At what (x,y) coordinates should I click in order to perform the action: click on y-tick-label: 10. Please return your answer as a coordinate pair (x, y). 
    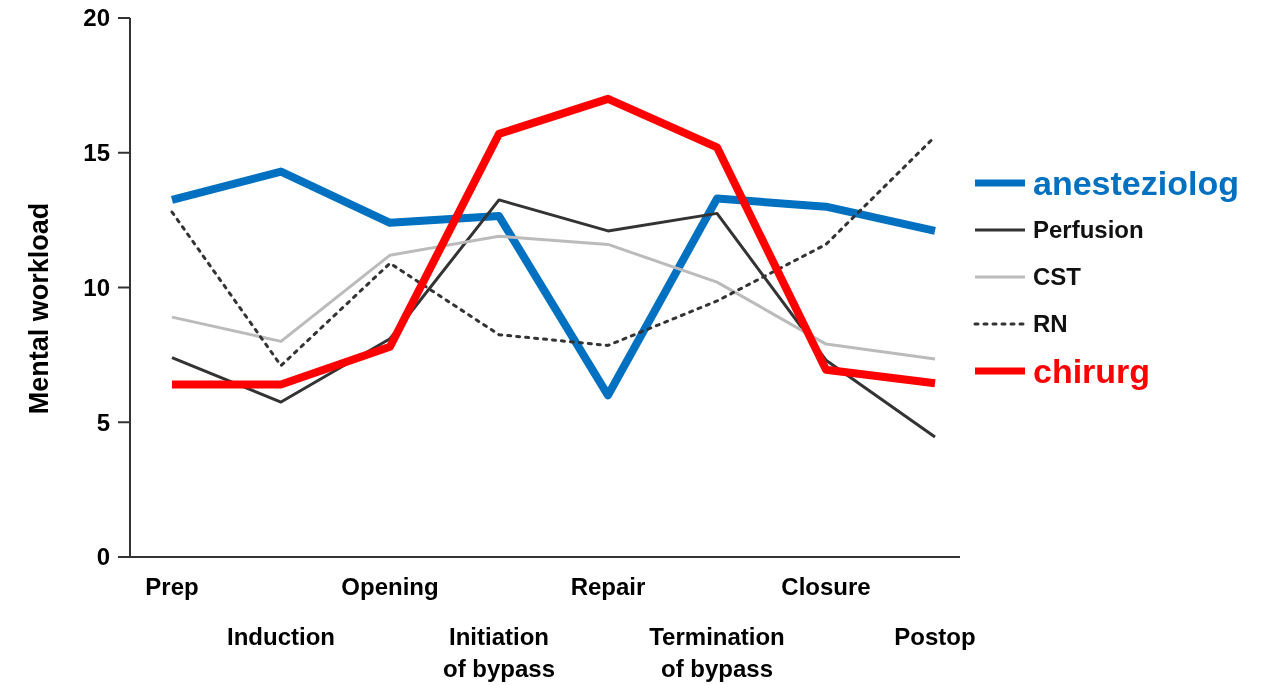
    Looking at the image, I should click on (96, 287).